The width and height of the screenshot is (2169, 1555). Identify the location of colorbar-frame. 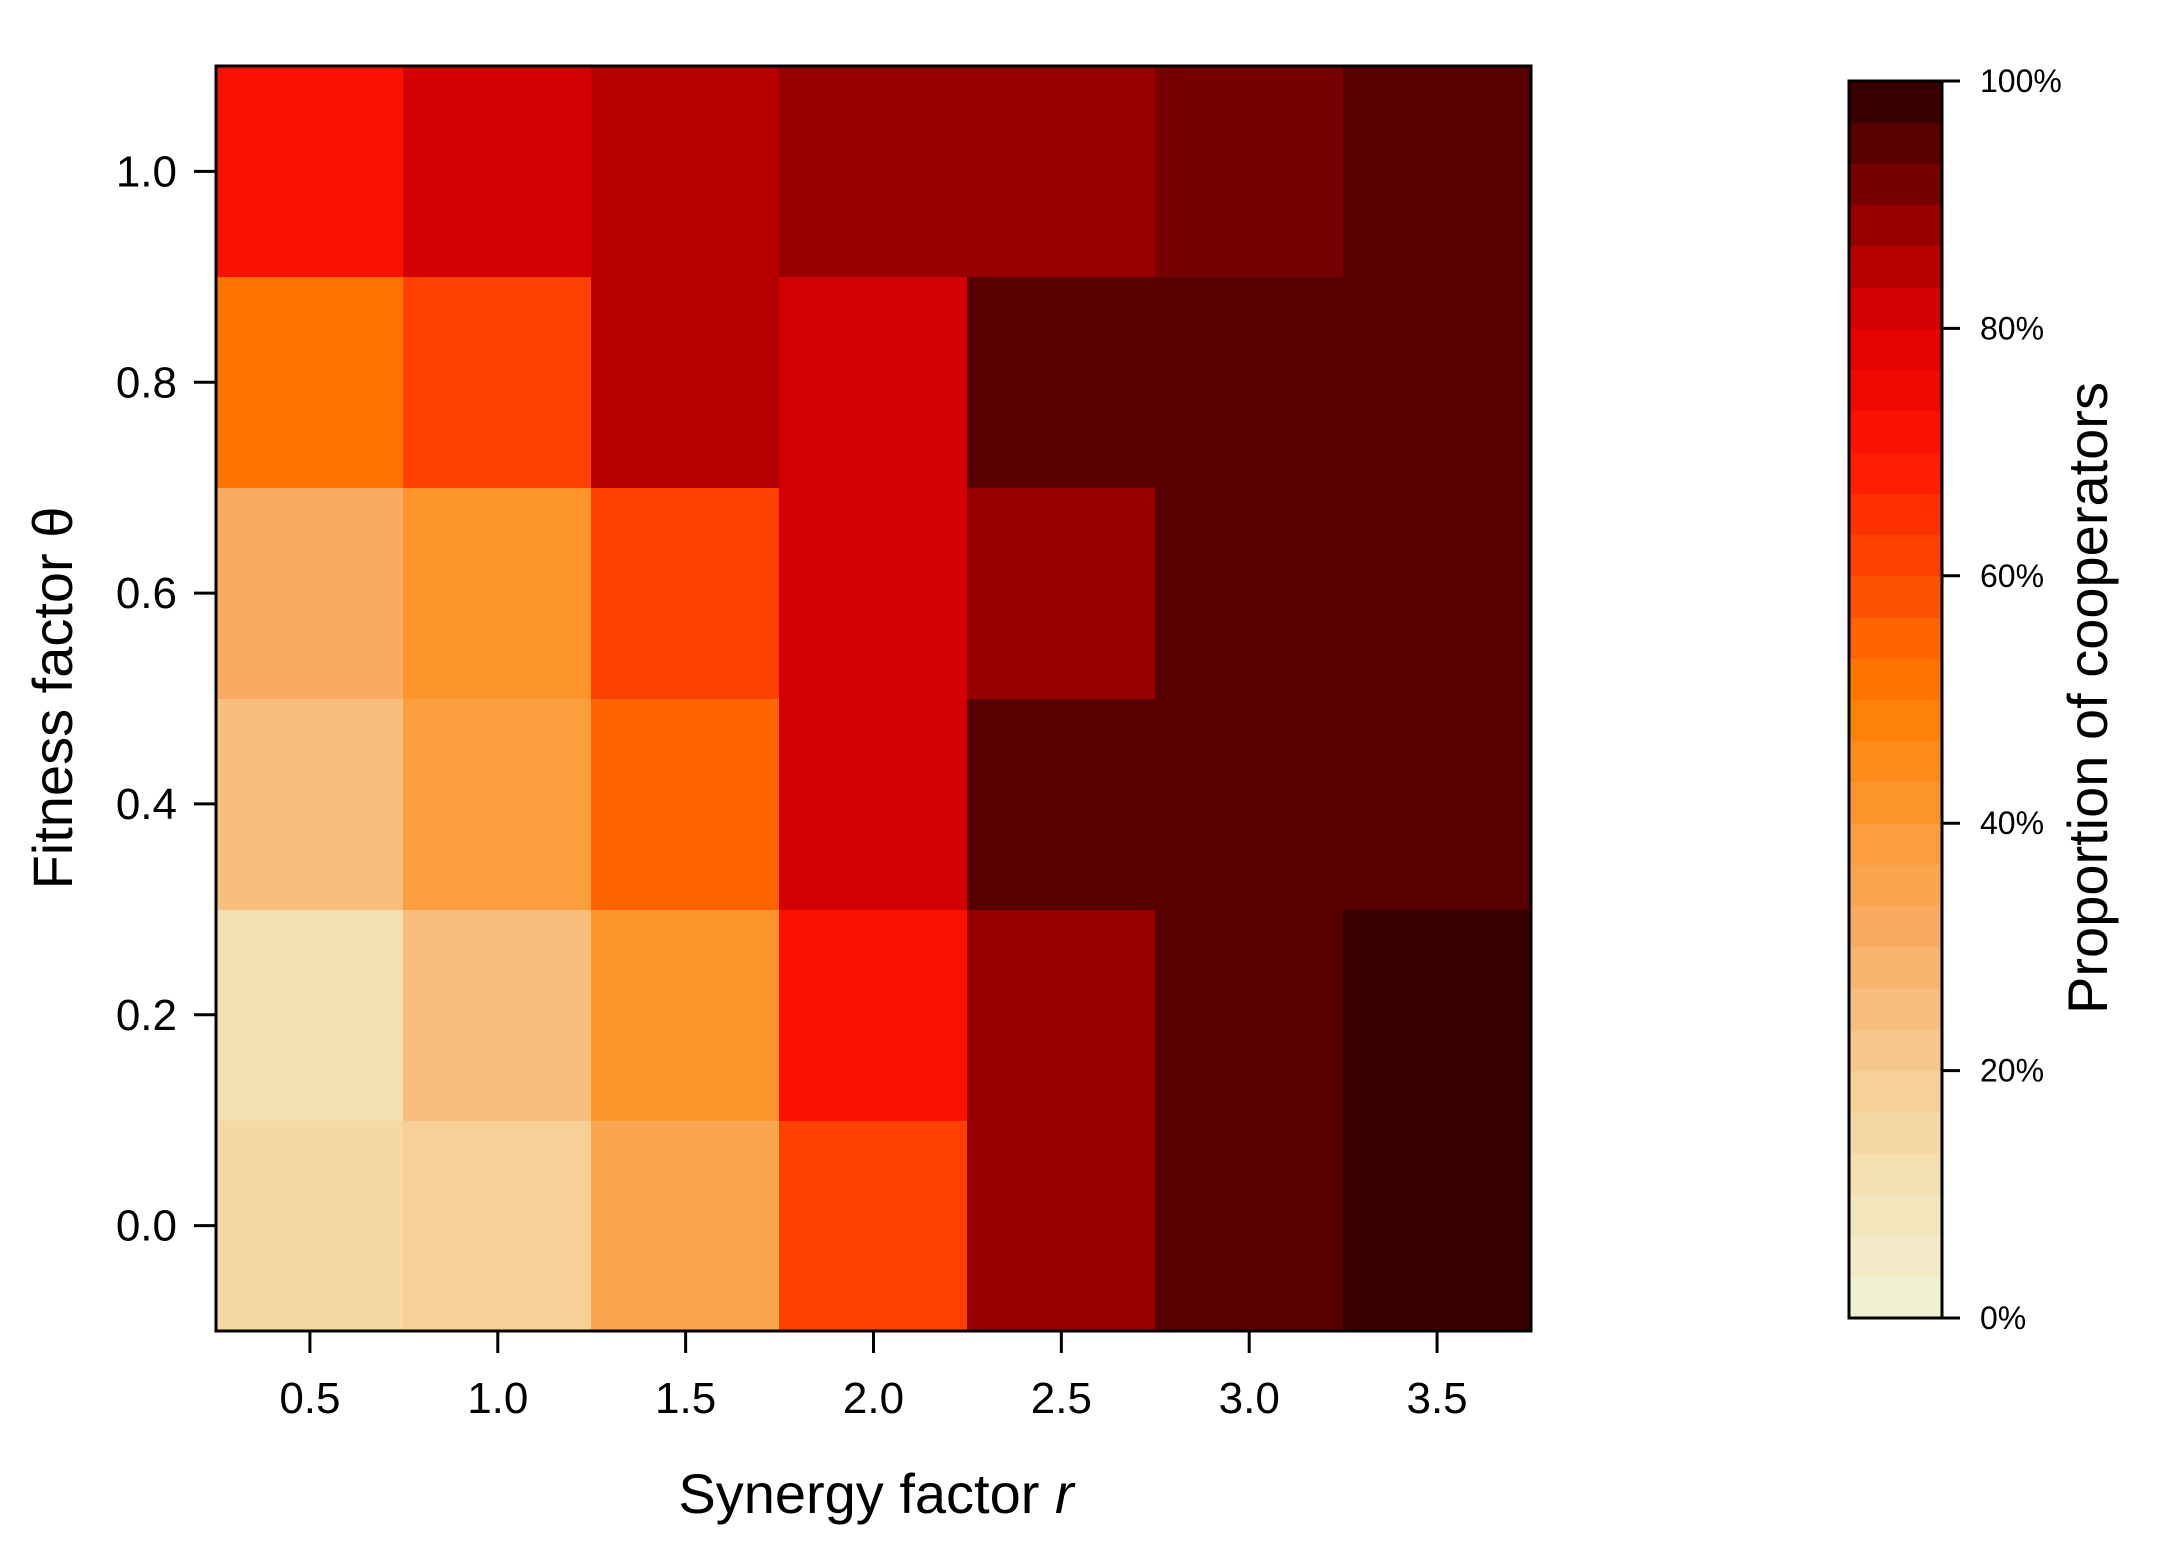
(1895, 699).